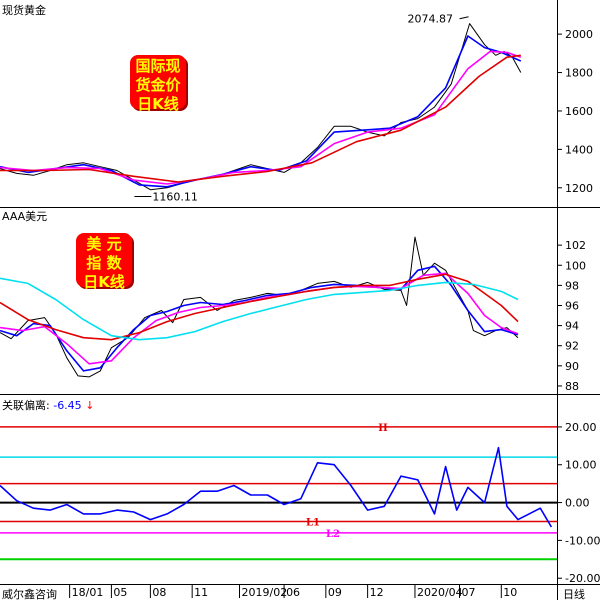 The image size is (600, 604). I want to click on gold-badge-line2: 货金价, so click(158, 85).